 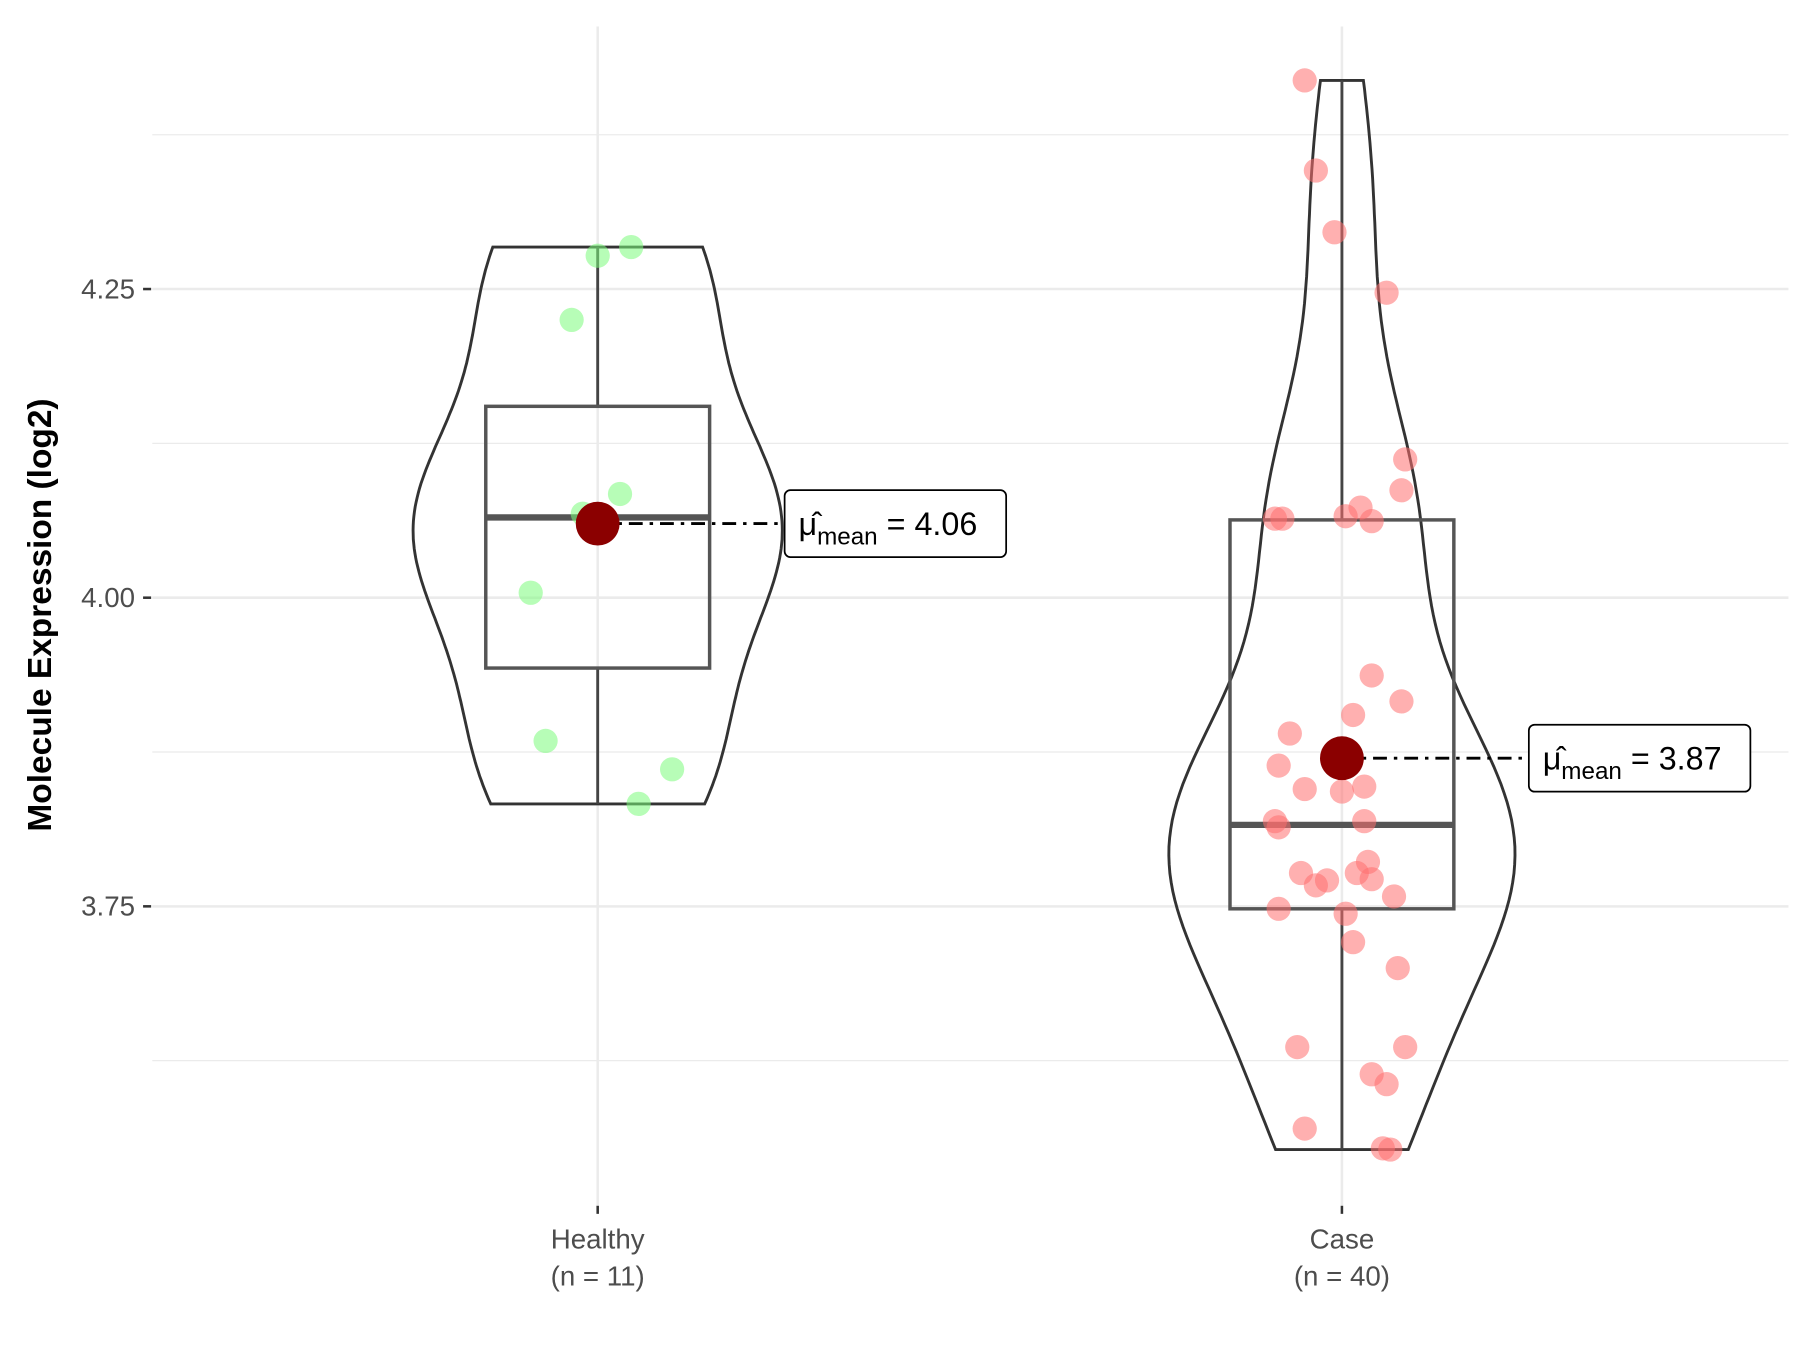 What do you see at coordinates (970, 1248) in the screenshot?
I see `x-axis: Healthy (n = 11) Case (n = 40)` at bounding box center [970, 1248].